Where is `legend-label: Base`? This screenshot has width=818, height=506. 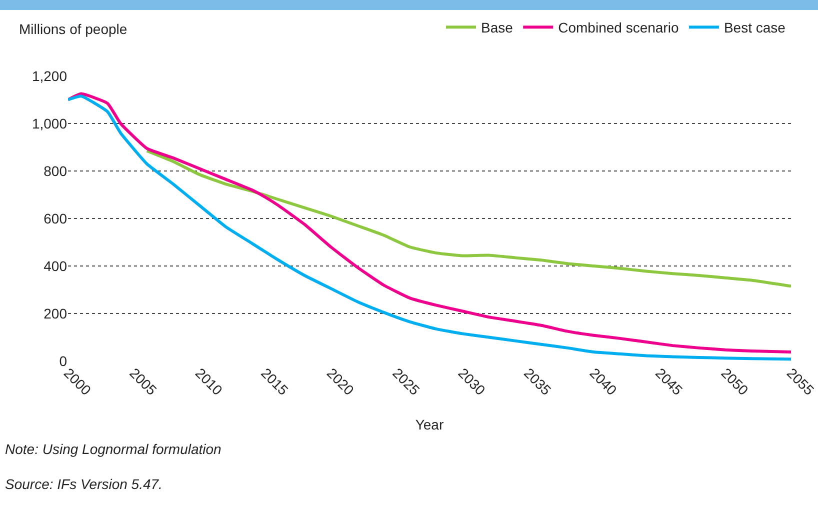 legend-label: Base is located at coordinates (497, 28).